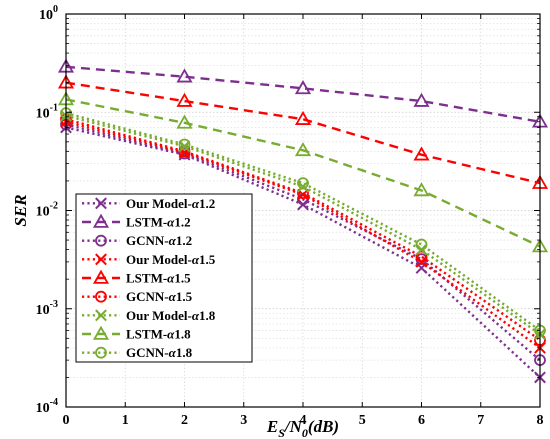 The width and height of the screenshot is (550, 439). I want to click on legend-label: GCNN-α1.2, so click(159, 240).